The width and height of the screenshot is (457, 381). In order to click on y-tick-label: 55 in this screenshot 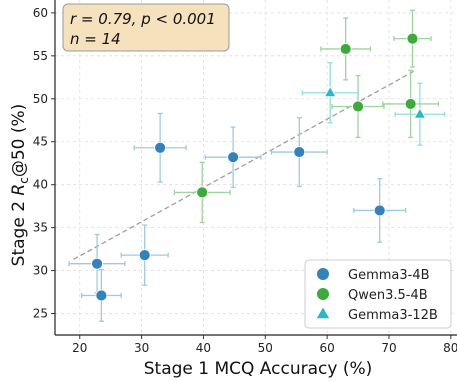, I will do `click(40, 56)`.